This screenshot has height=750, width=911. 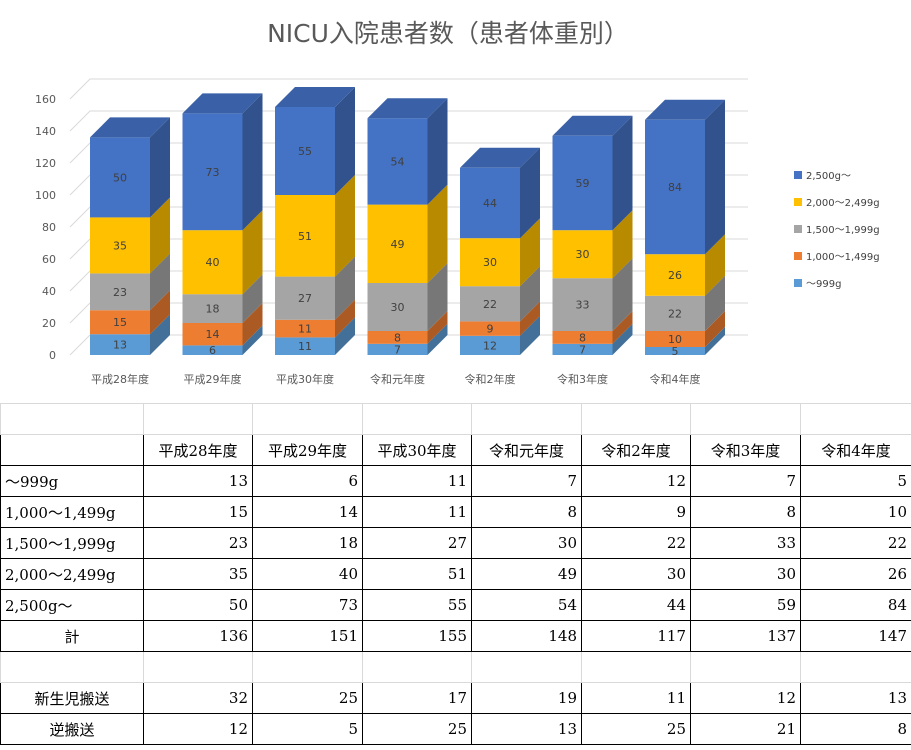 I want to click on table-cell: 9, so click(x=636, y=512).